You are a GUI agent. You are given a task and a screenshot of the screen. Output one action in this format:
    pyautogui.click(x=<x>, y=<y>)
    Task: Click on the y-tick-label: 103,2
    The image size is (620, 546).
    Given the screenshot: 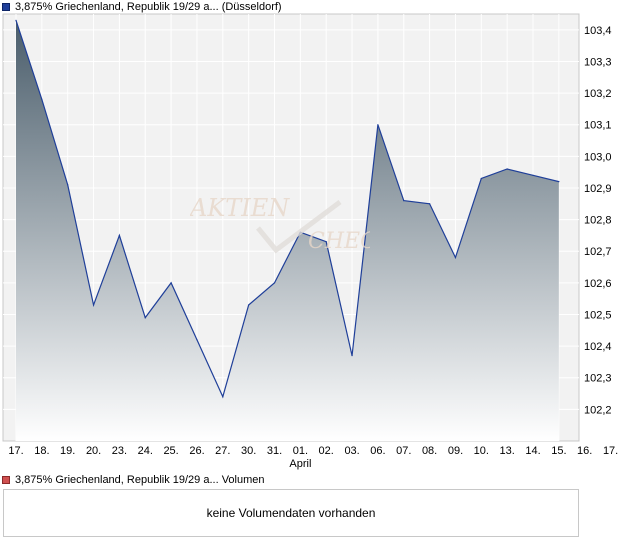 What is the action you would take?
    pyautogui.click(x=598, y=94)
    